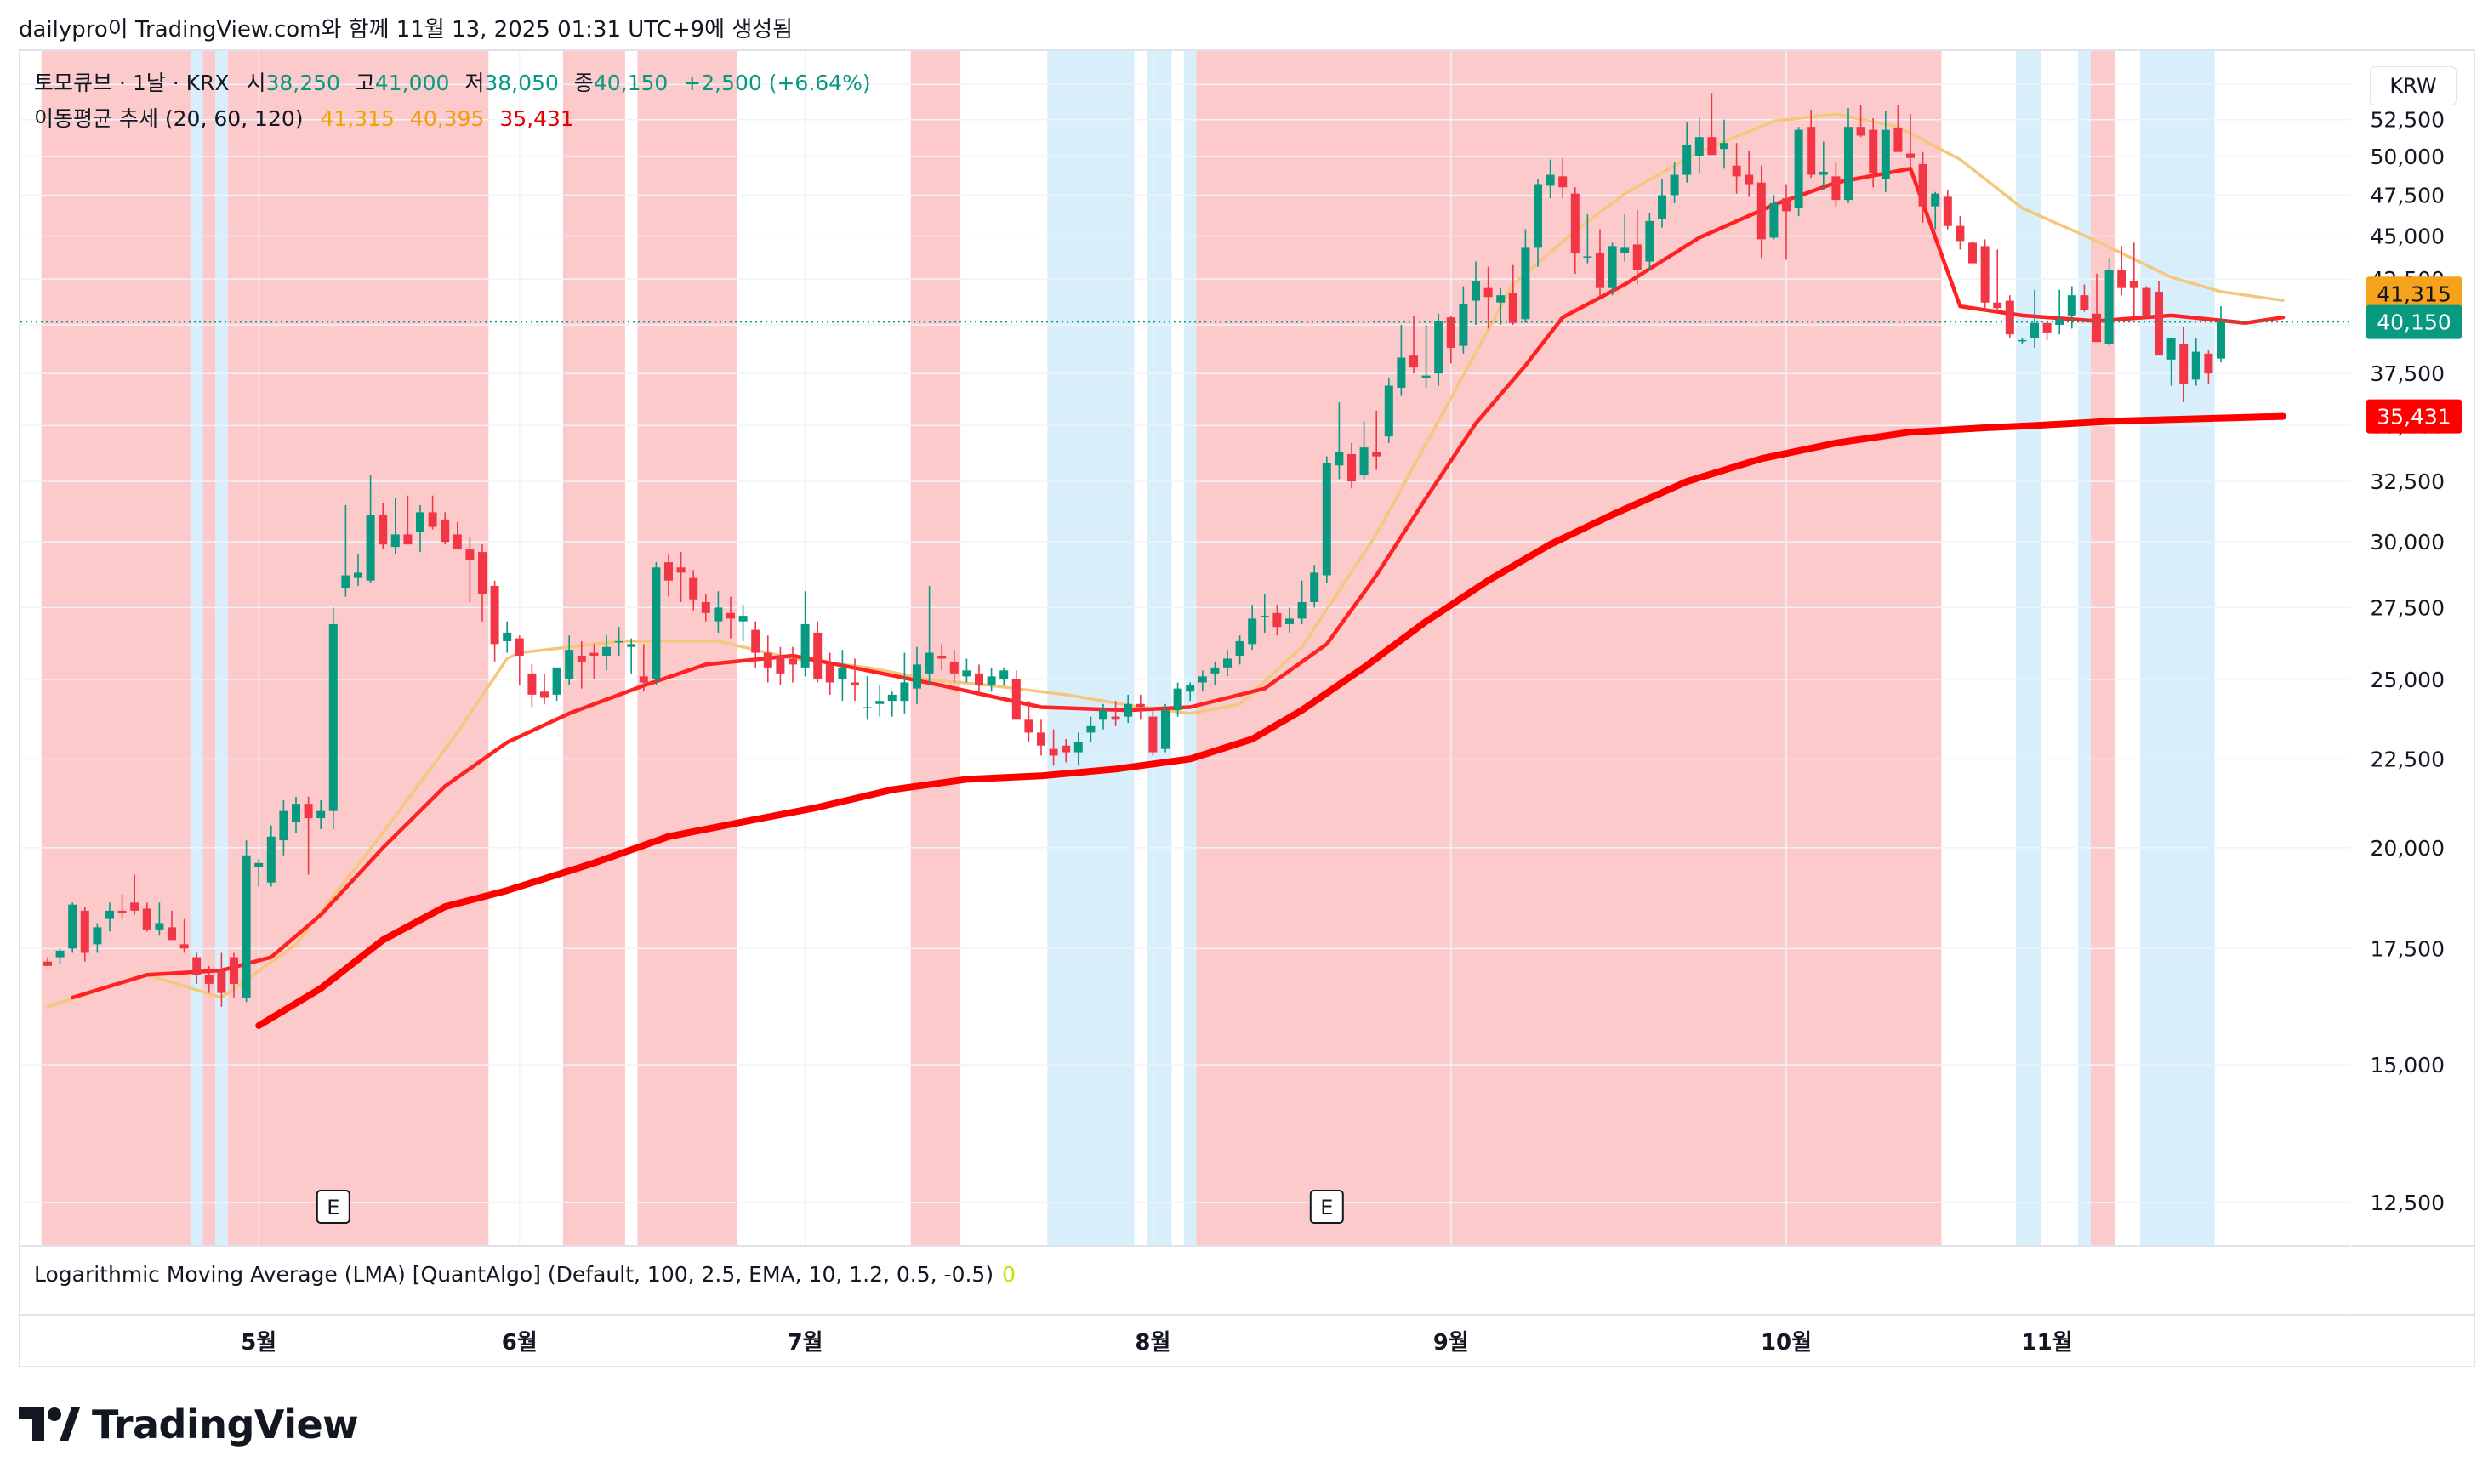 The image size is (2488, 1484). Describe the element at coordinates (2414, 321) in the screenshot. I see `last-price-tag-bg` at that location.